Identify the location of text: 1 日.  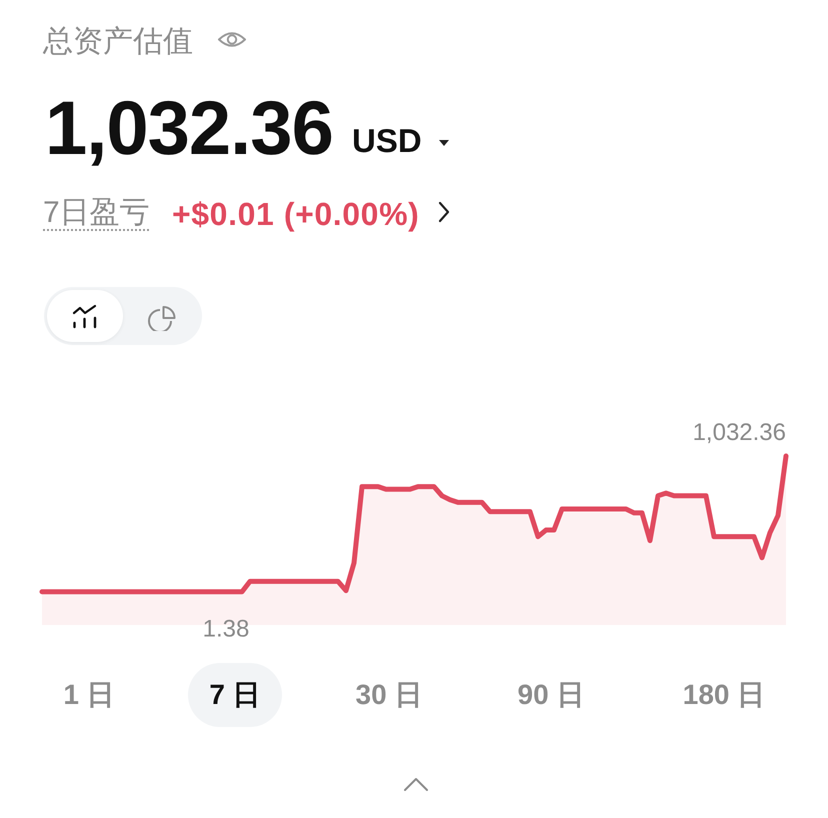
(89, 694).